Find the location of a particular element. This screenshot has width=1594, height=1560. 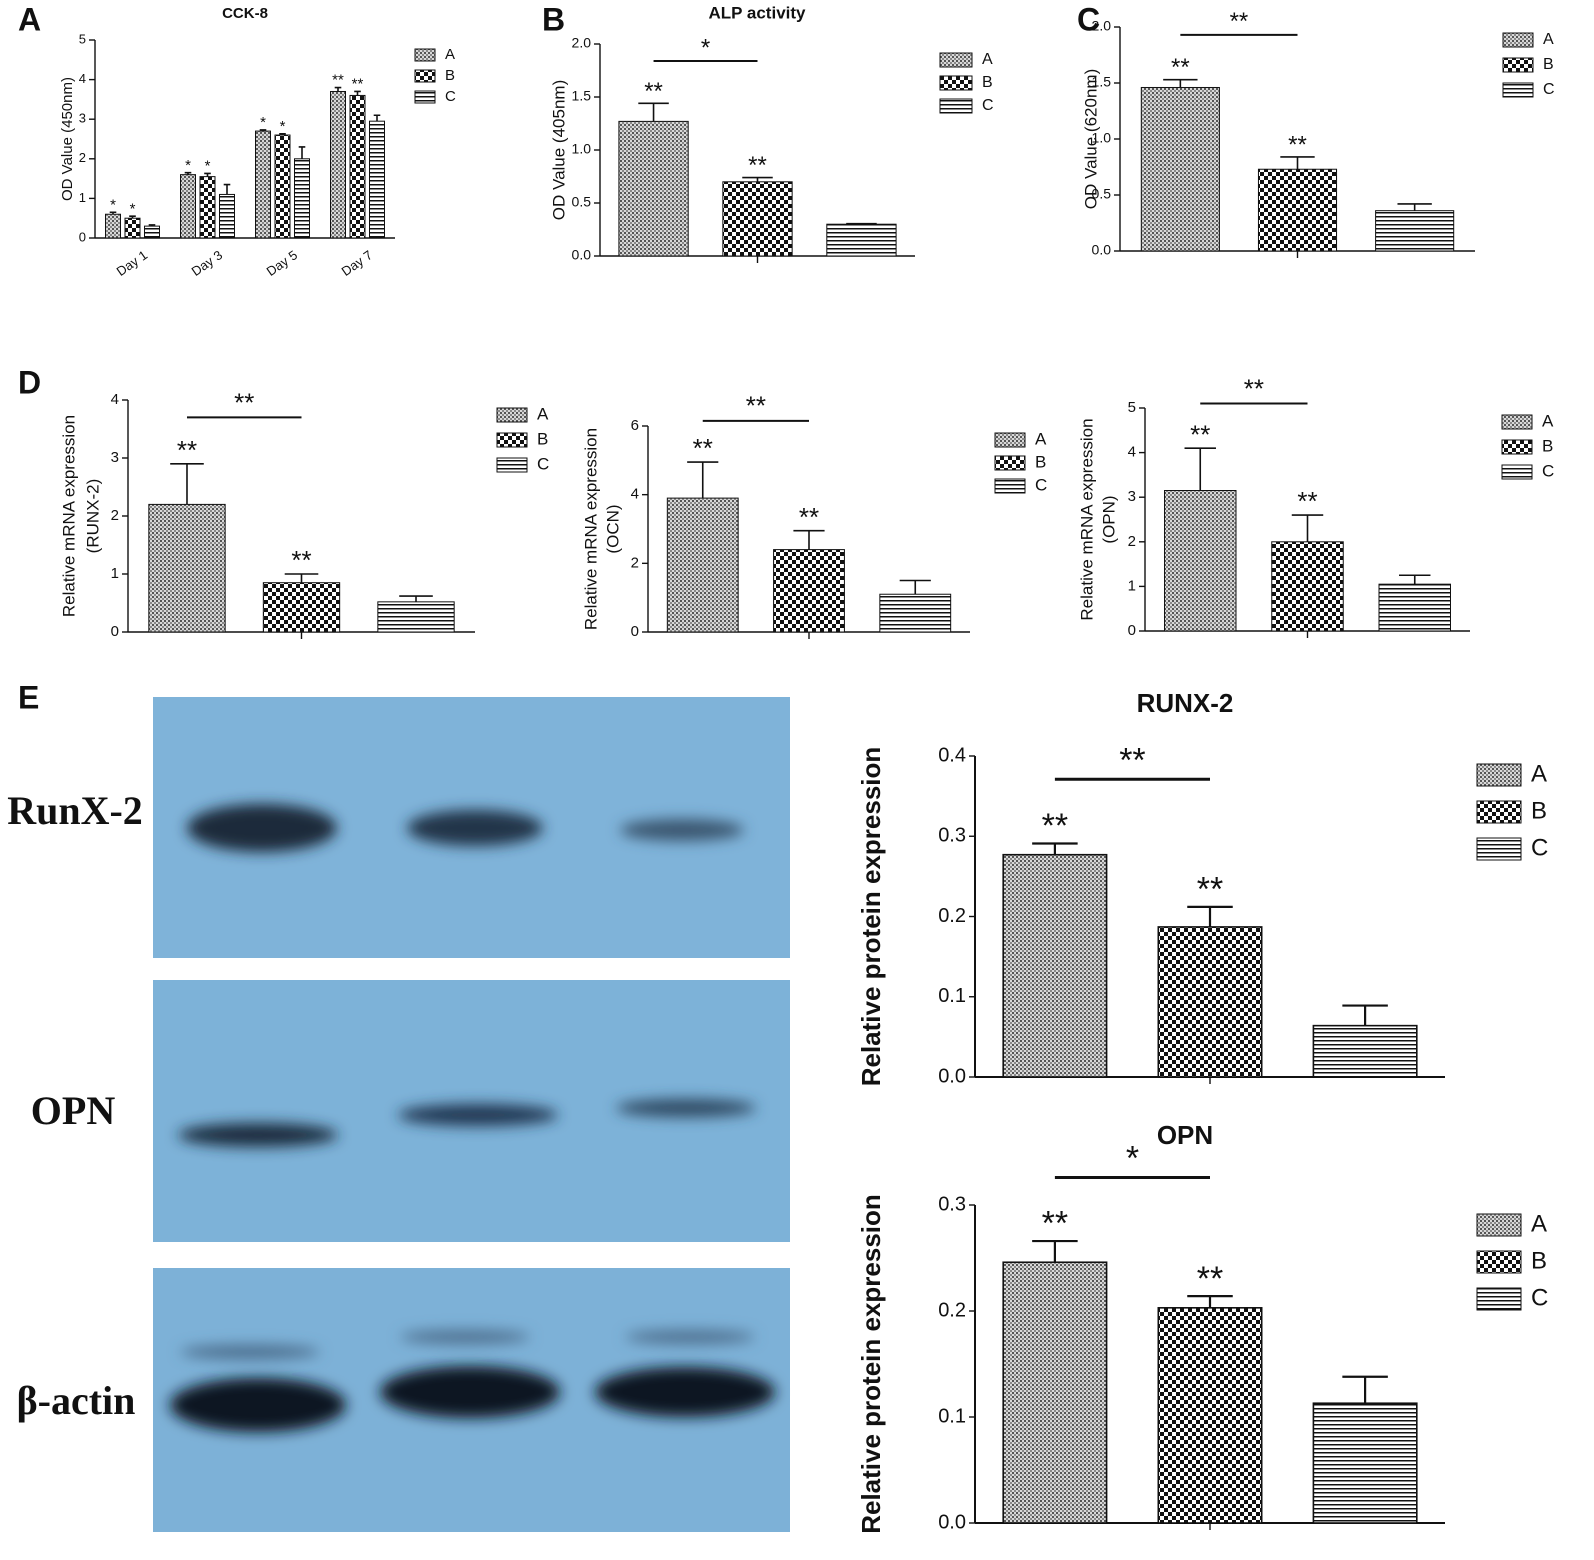

chart-title: OPN is located at coordinates (1185, 1135).